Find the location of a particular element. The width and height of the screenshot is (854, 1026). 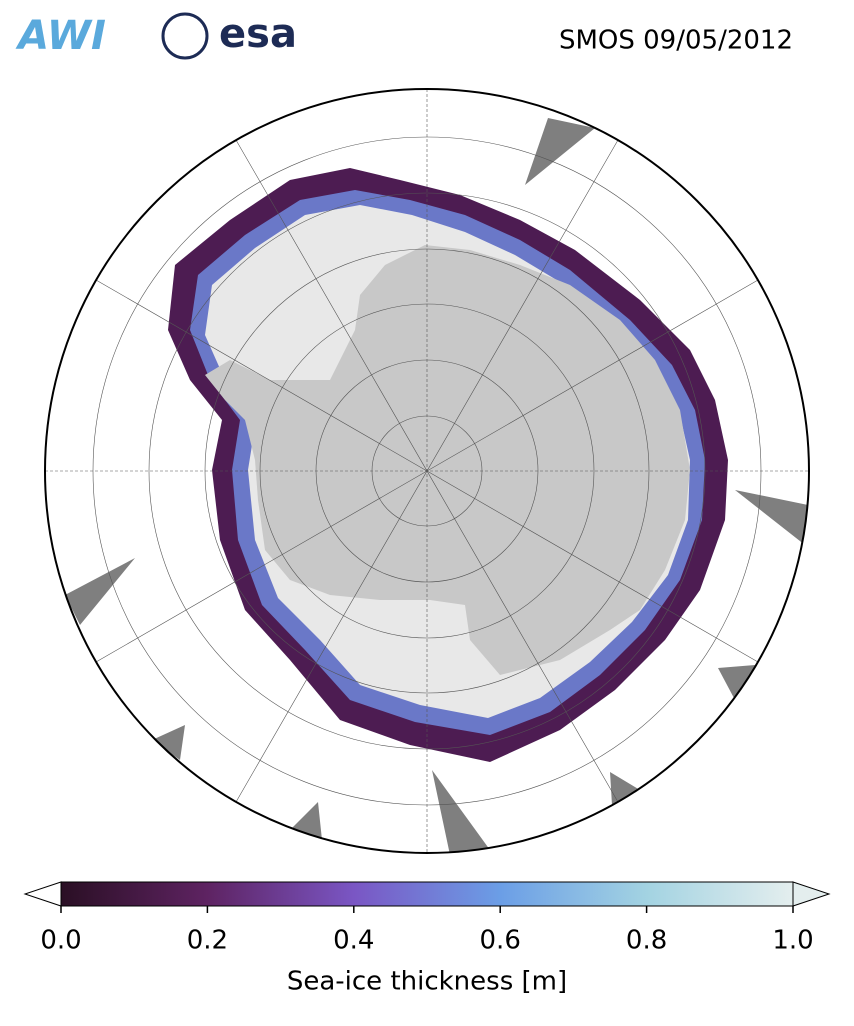

tick-label: 0.0 is located at coordinates (60, 941).